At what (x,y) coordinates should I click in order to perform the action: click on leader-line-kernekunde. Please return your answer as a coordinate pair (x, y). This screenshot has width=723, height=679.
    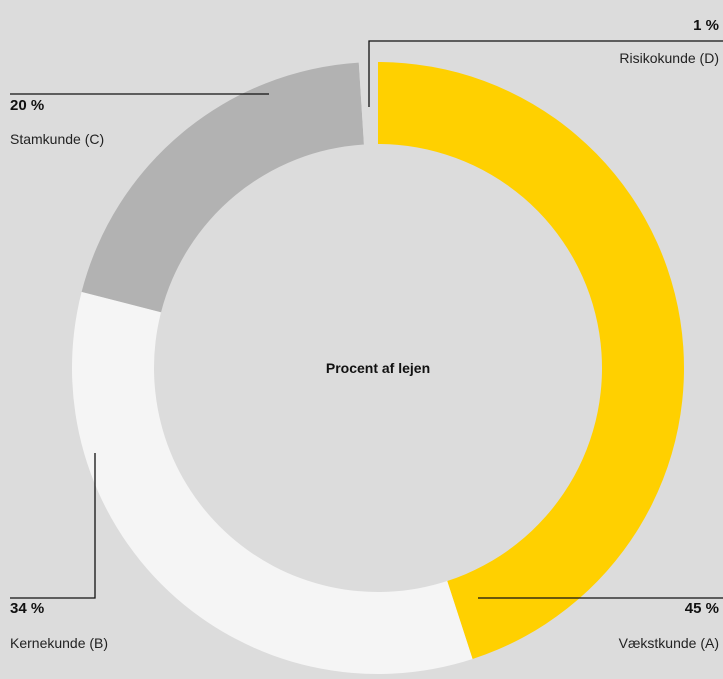
    Looking at the image, I should click on (53, 526).